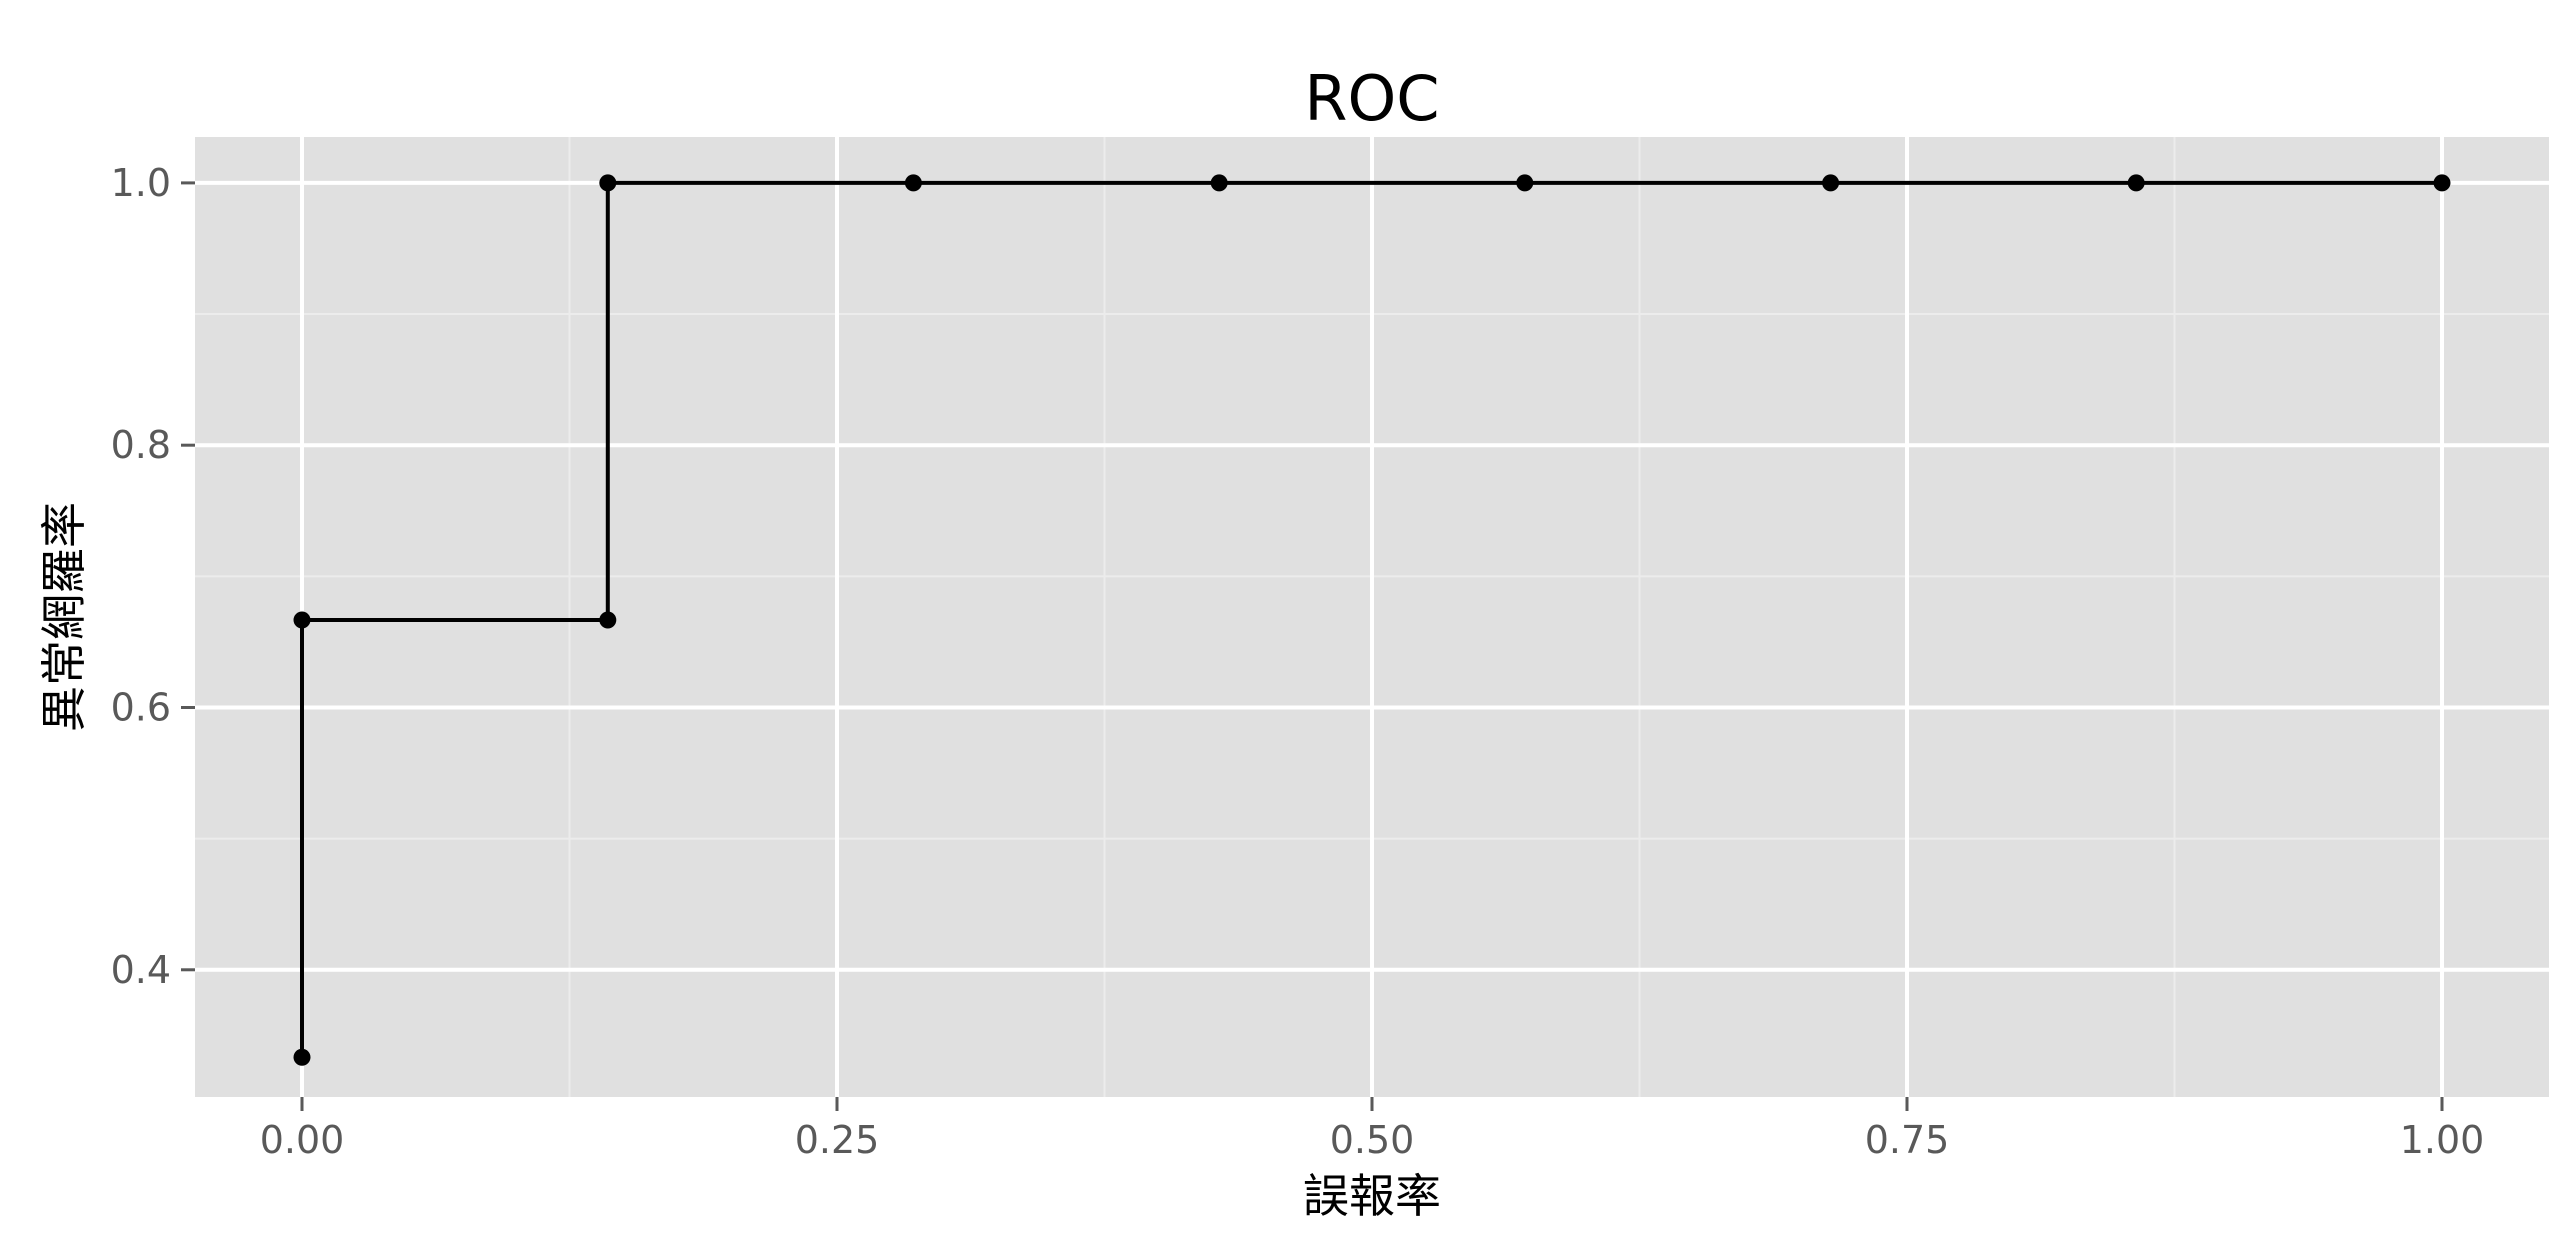 This screenshot has height=1249, width=2574. What do you see at coordinates (153, 576) in the screenshot?
I see `y-axis-ticks: 0.4 0.6 0.8 1.0` at bounding box center [153, 576].